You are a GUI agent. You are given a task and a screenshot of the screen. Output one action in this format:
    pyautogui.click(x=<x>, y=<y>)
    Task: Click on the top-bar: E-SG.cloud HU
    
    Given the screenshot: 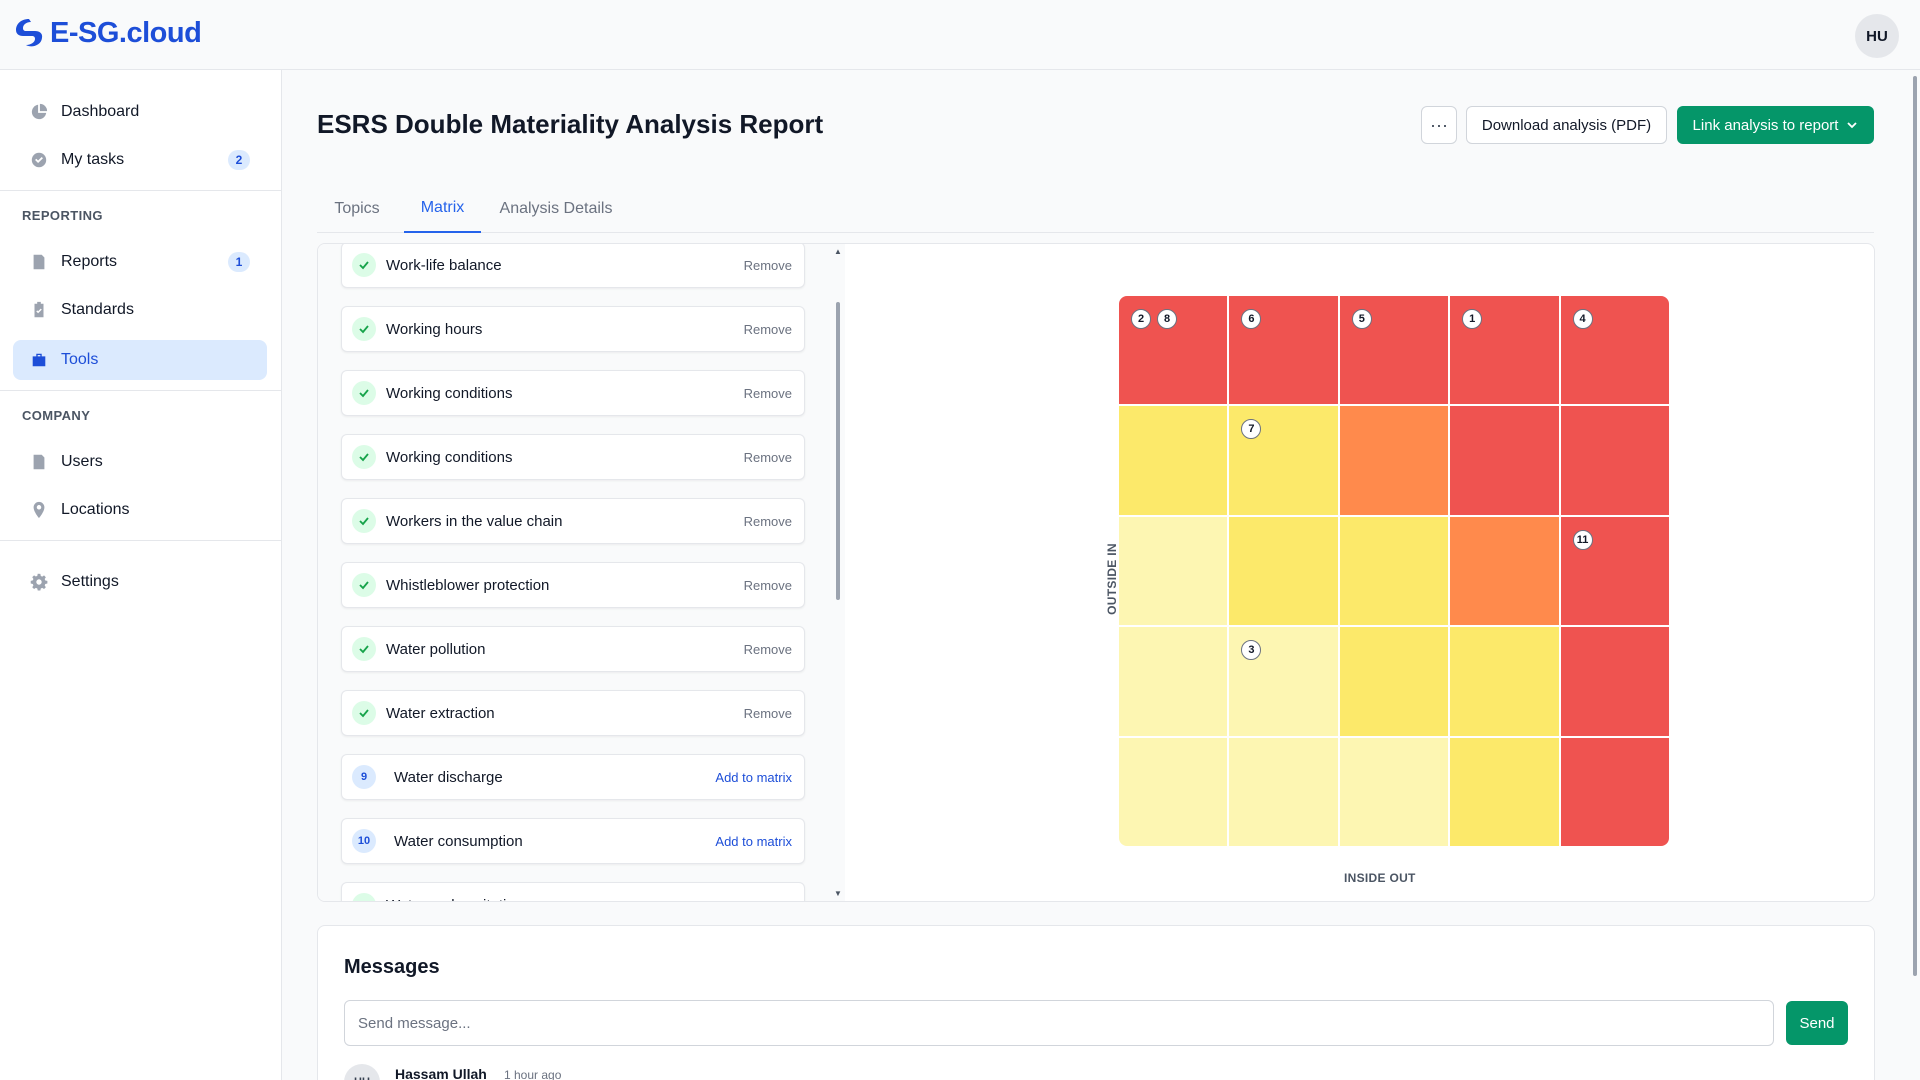 What is the action you would take?
    pyautogui.click(x=960, y=35)
    